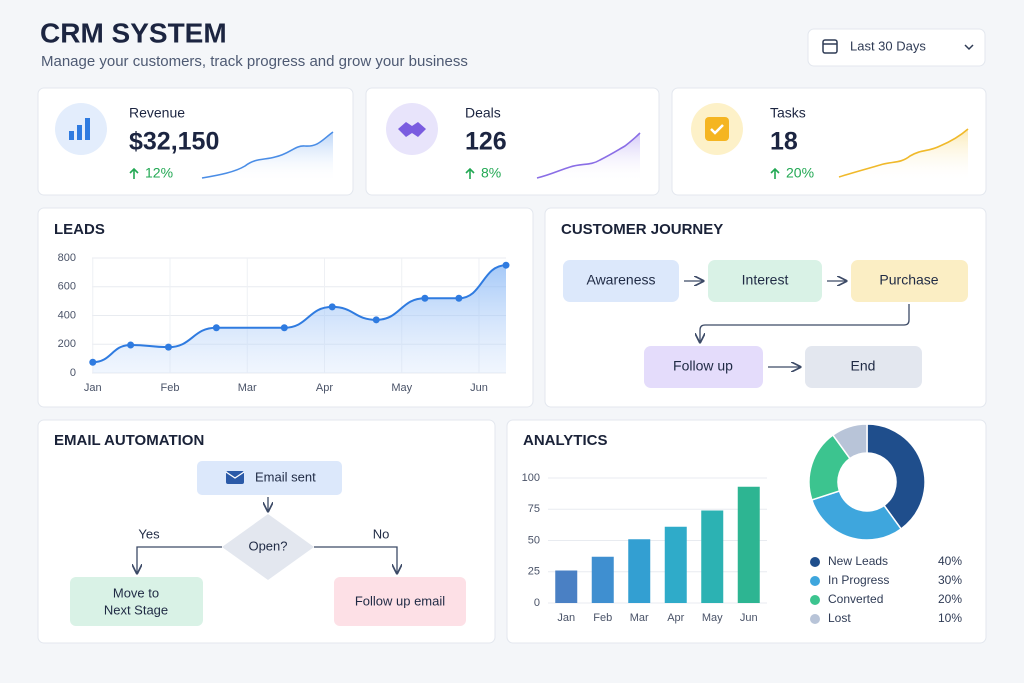  What do you see at coordinates (67, 315) in the screenshot?
I see `y-tick-label: 400` at bounding box center [67, 315].